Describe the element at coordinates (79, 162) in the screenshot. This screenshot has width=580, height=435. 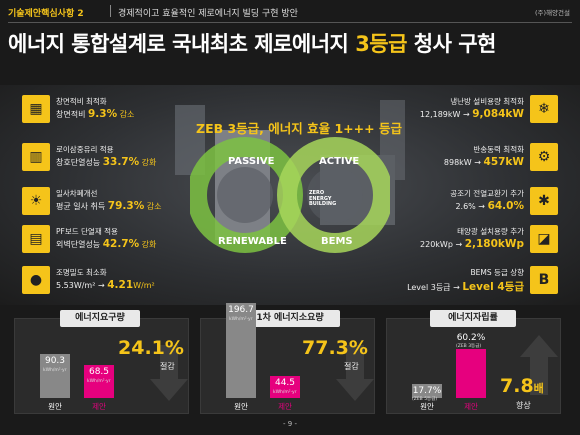
I see `feature-pre: 창호단열성능` at that location.